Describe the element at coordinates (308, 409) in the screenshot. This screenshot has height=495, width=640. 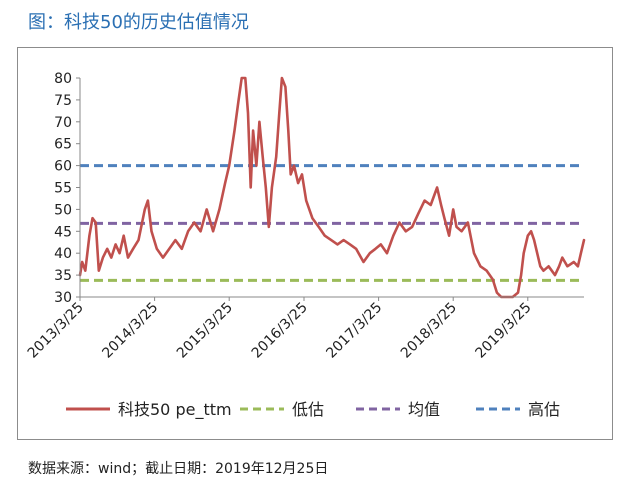
I see `legend-label-low: 低估` at that location.